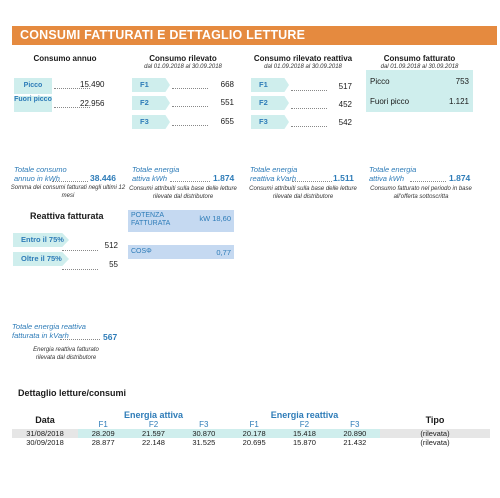  What do you see at coordinates (355, 442) in the screenshot?
I see `cell-value: 21.432` at bounding box center [355, 442].